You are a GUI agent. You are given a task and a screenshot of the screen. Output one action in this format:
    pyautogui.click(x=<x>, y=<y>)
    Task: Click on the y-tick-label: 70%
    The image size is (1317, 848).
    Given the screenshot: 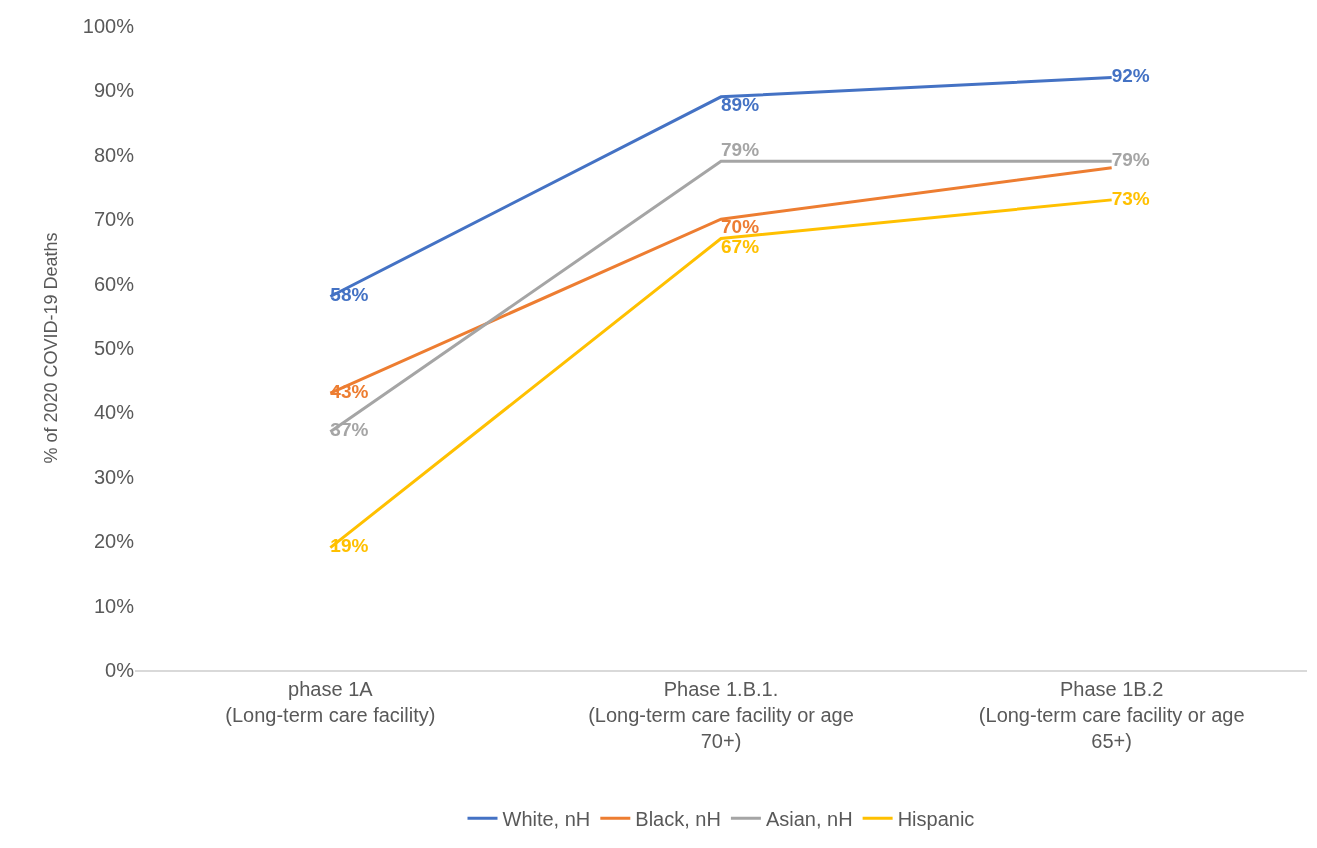 What is the action you would take?
    pyautogui.click(x=114, y=219)
    